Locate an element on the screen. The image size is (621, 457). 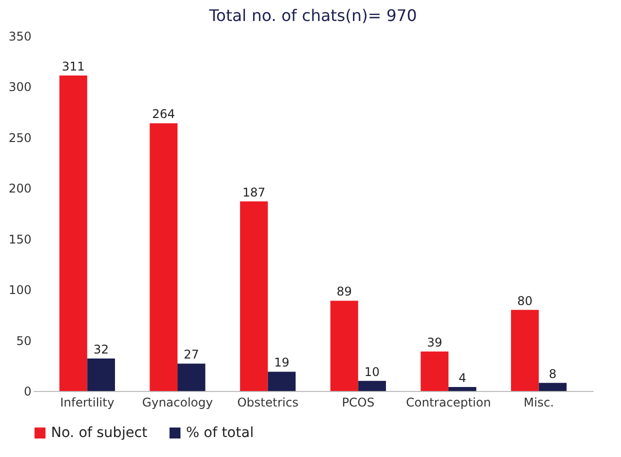
legend-label: No. of subject is located at coordinates (99, 433).